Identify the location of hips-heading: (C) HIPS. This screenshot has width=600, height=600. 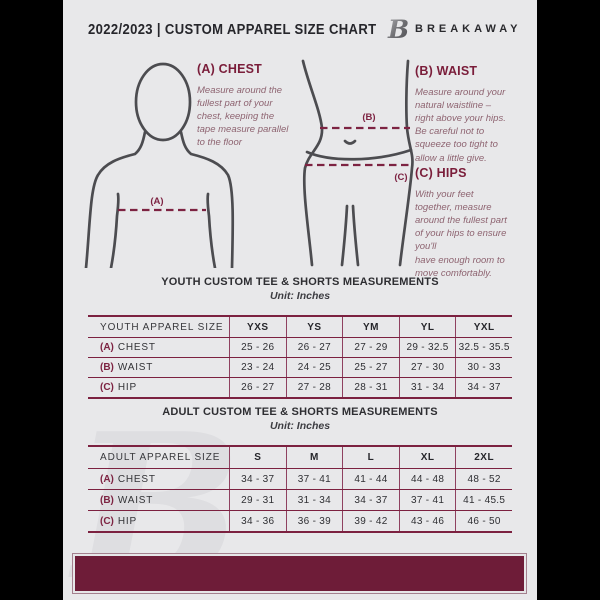
(441, 173).